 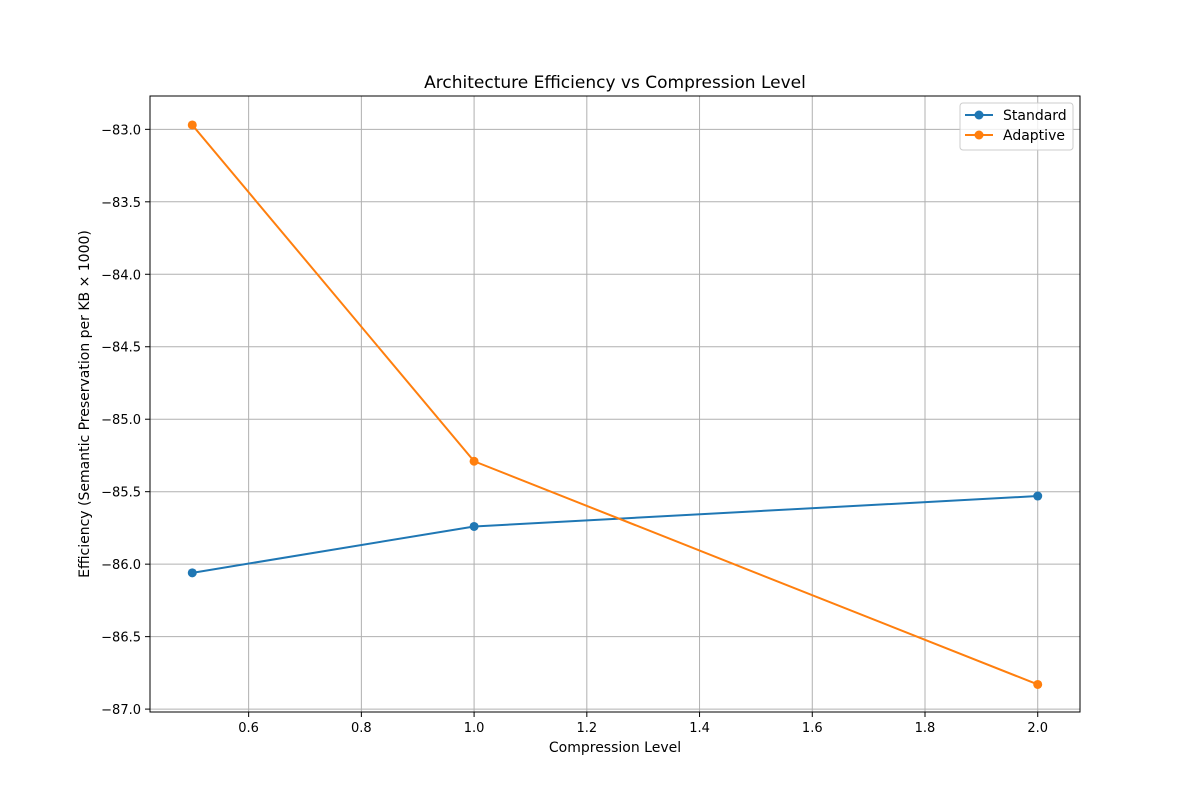 I want to click on x-tick-label: 1.6, so click(x=812, y=728).